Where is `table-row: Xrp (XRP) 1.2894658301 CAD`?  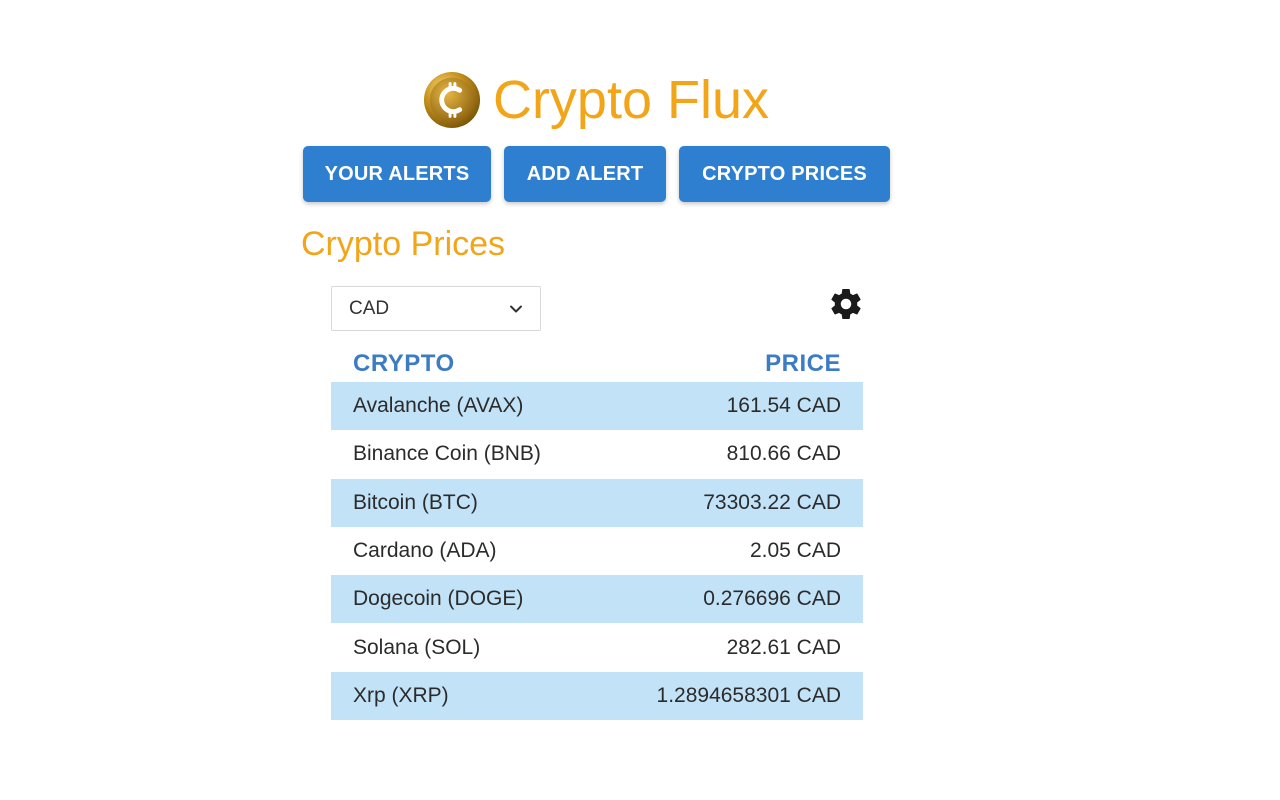
table-row: Xrp (XRP) 1.2894658301 CAD is located at coordinates (597, 696).